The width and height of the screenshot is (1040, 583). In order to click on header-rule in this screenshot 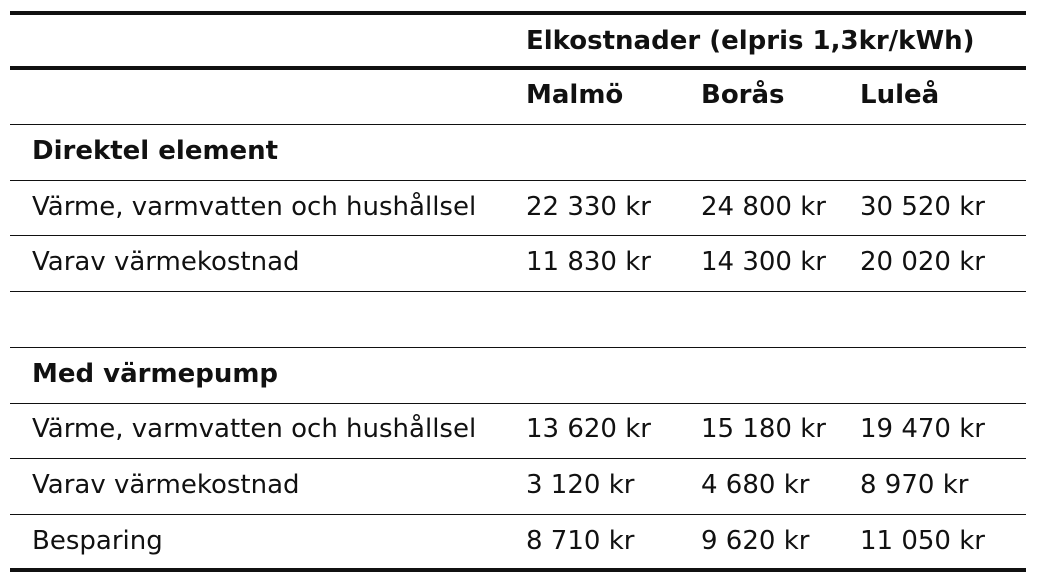, I will do `click(518, 68)`.